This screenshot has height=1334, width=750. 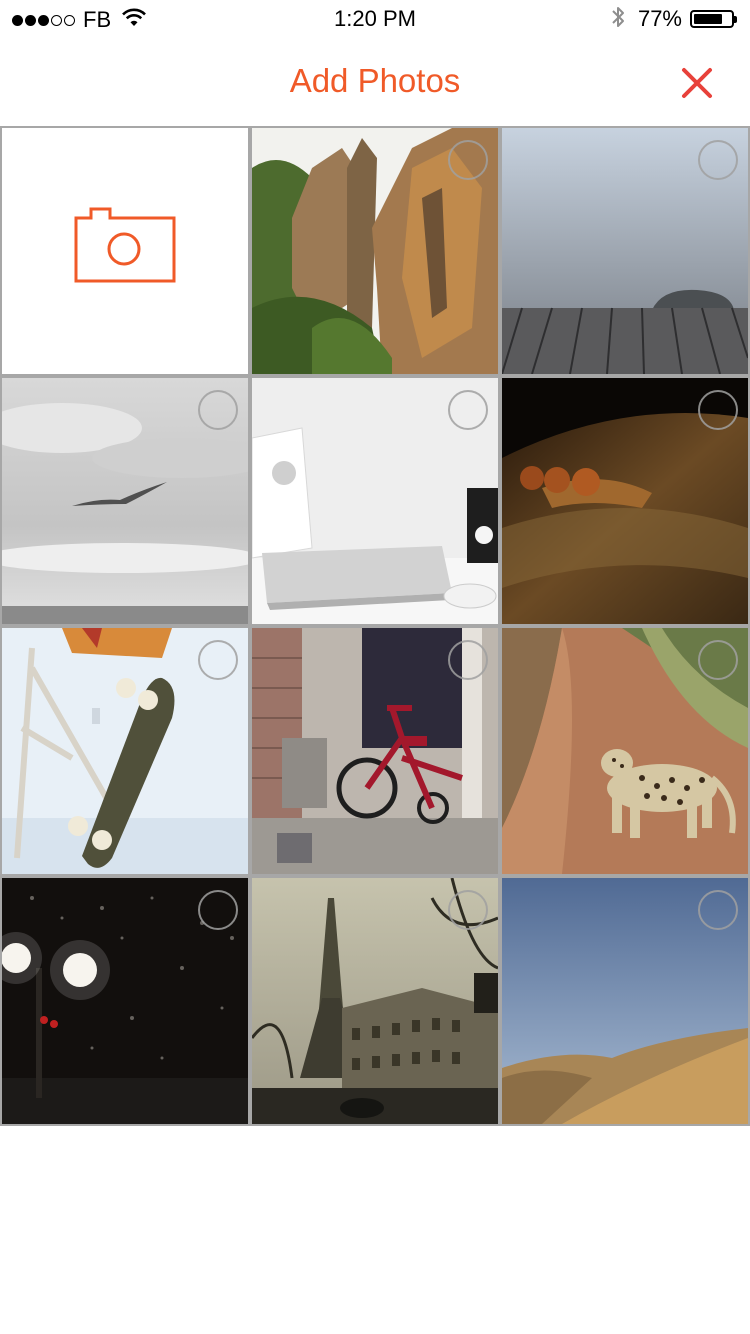 I want to click on status-right: 77%, so click(x=673, y=19).